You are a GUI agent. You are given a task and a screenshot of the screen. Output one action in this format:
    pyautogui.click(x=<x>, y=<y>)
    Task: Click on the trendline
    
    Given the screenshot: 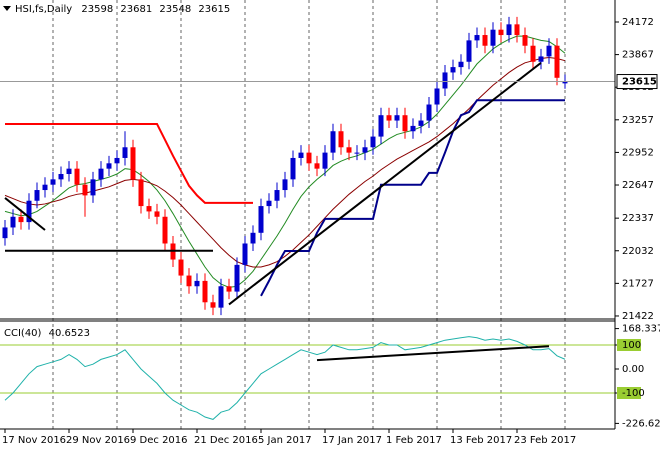 What is the action you would take?
    pyautogui.click(x=25, y=214)
    